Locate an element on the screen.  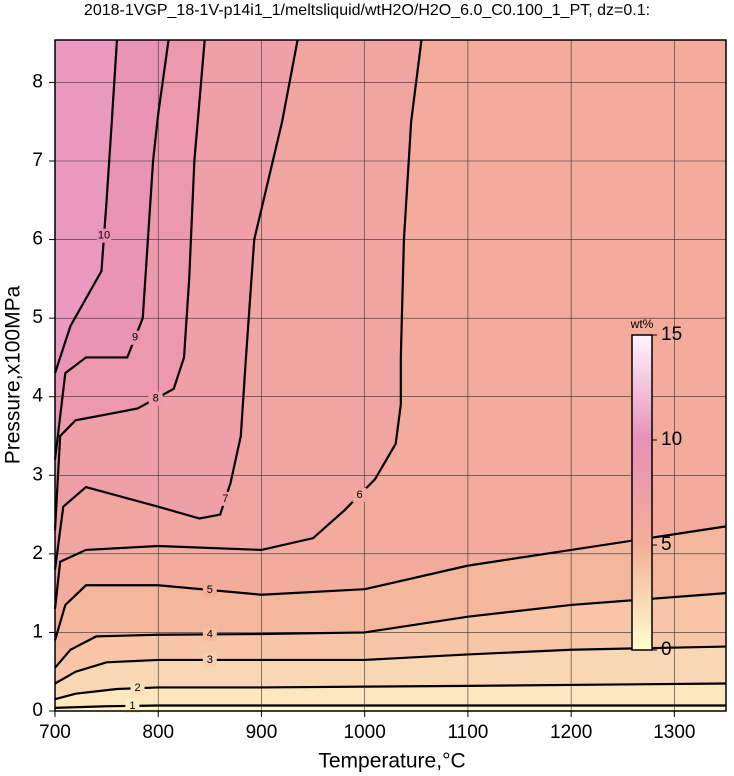
x-tick-label: 900 is located at coordinates (262, 732).